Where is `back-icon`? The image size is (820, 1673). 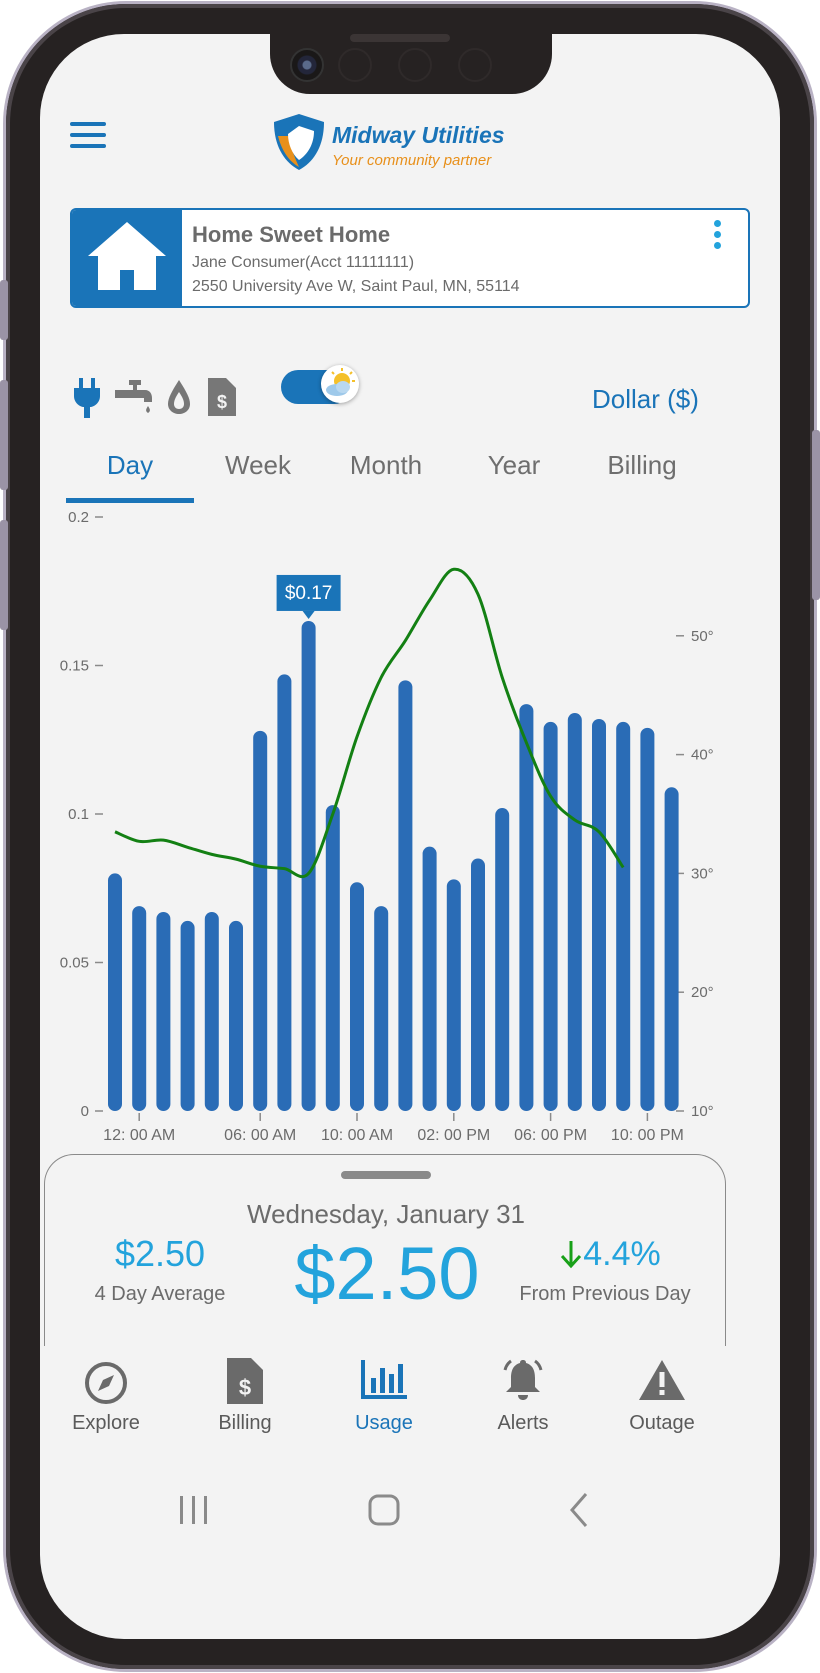 back-icon is located at coordinates (580, 1510).